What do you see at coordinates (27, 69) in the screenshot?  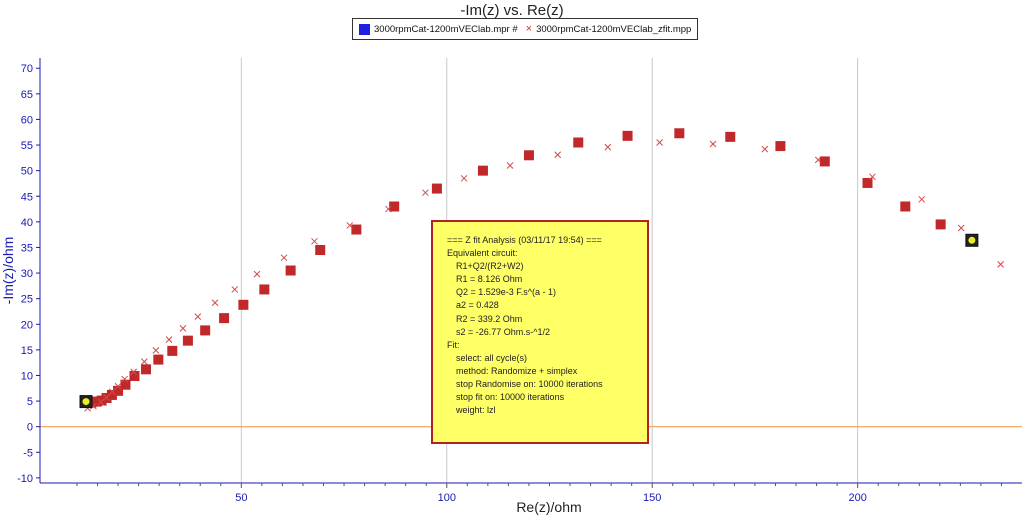 I see `y-tick-label: 70` at bounding box center [27, 69].